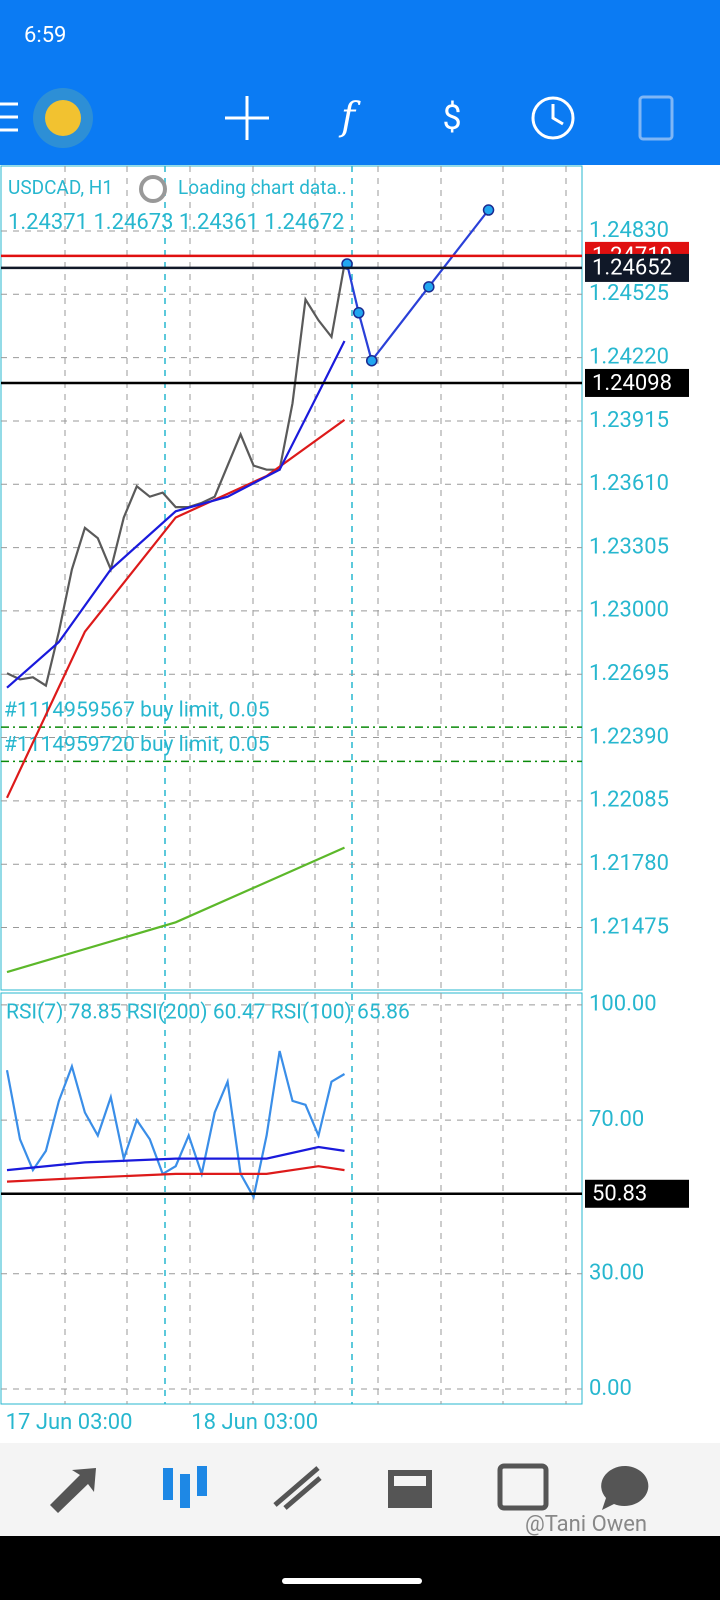  What do you see at coordinates (629, 736) in the screenshot?
I see `y-tick-label: 1.22390` at bounding box center [629, 736].